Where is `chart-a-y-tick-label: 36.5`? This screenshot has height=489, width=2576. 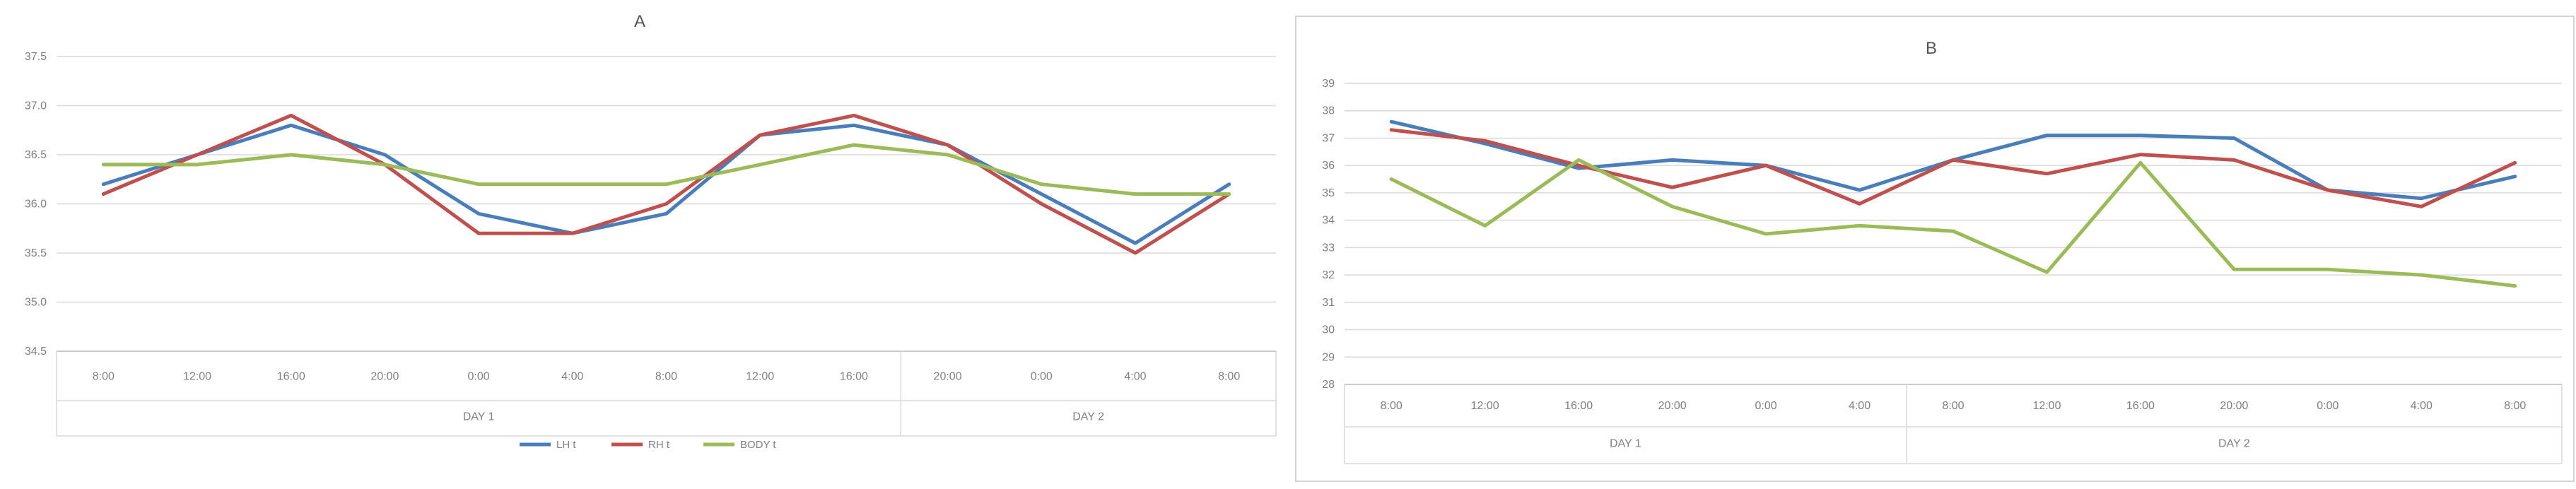
chart-a-y-tick-label: 36.5 is located at coordinates (36, 155).